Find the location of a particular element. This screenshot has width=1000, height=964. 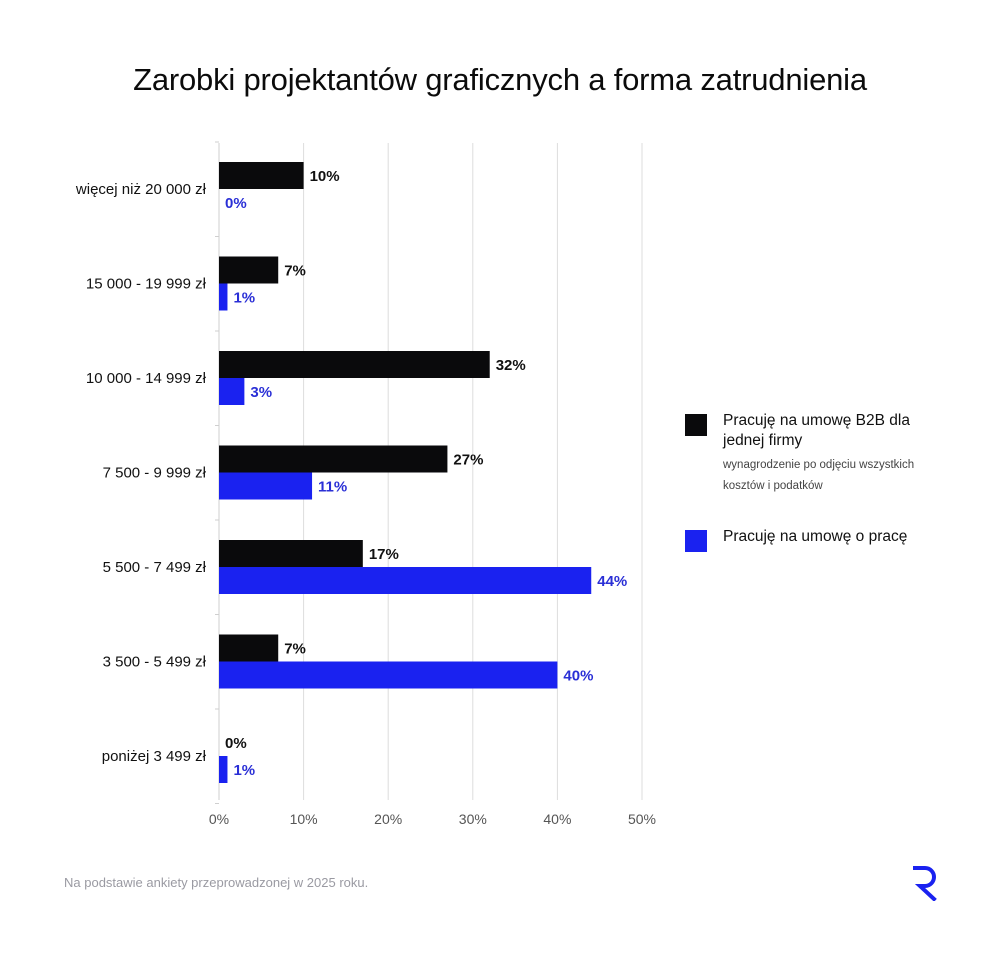

data-label-uop: 40% is located at coordinates (578, 676).